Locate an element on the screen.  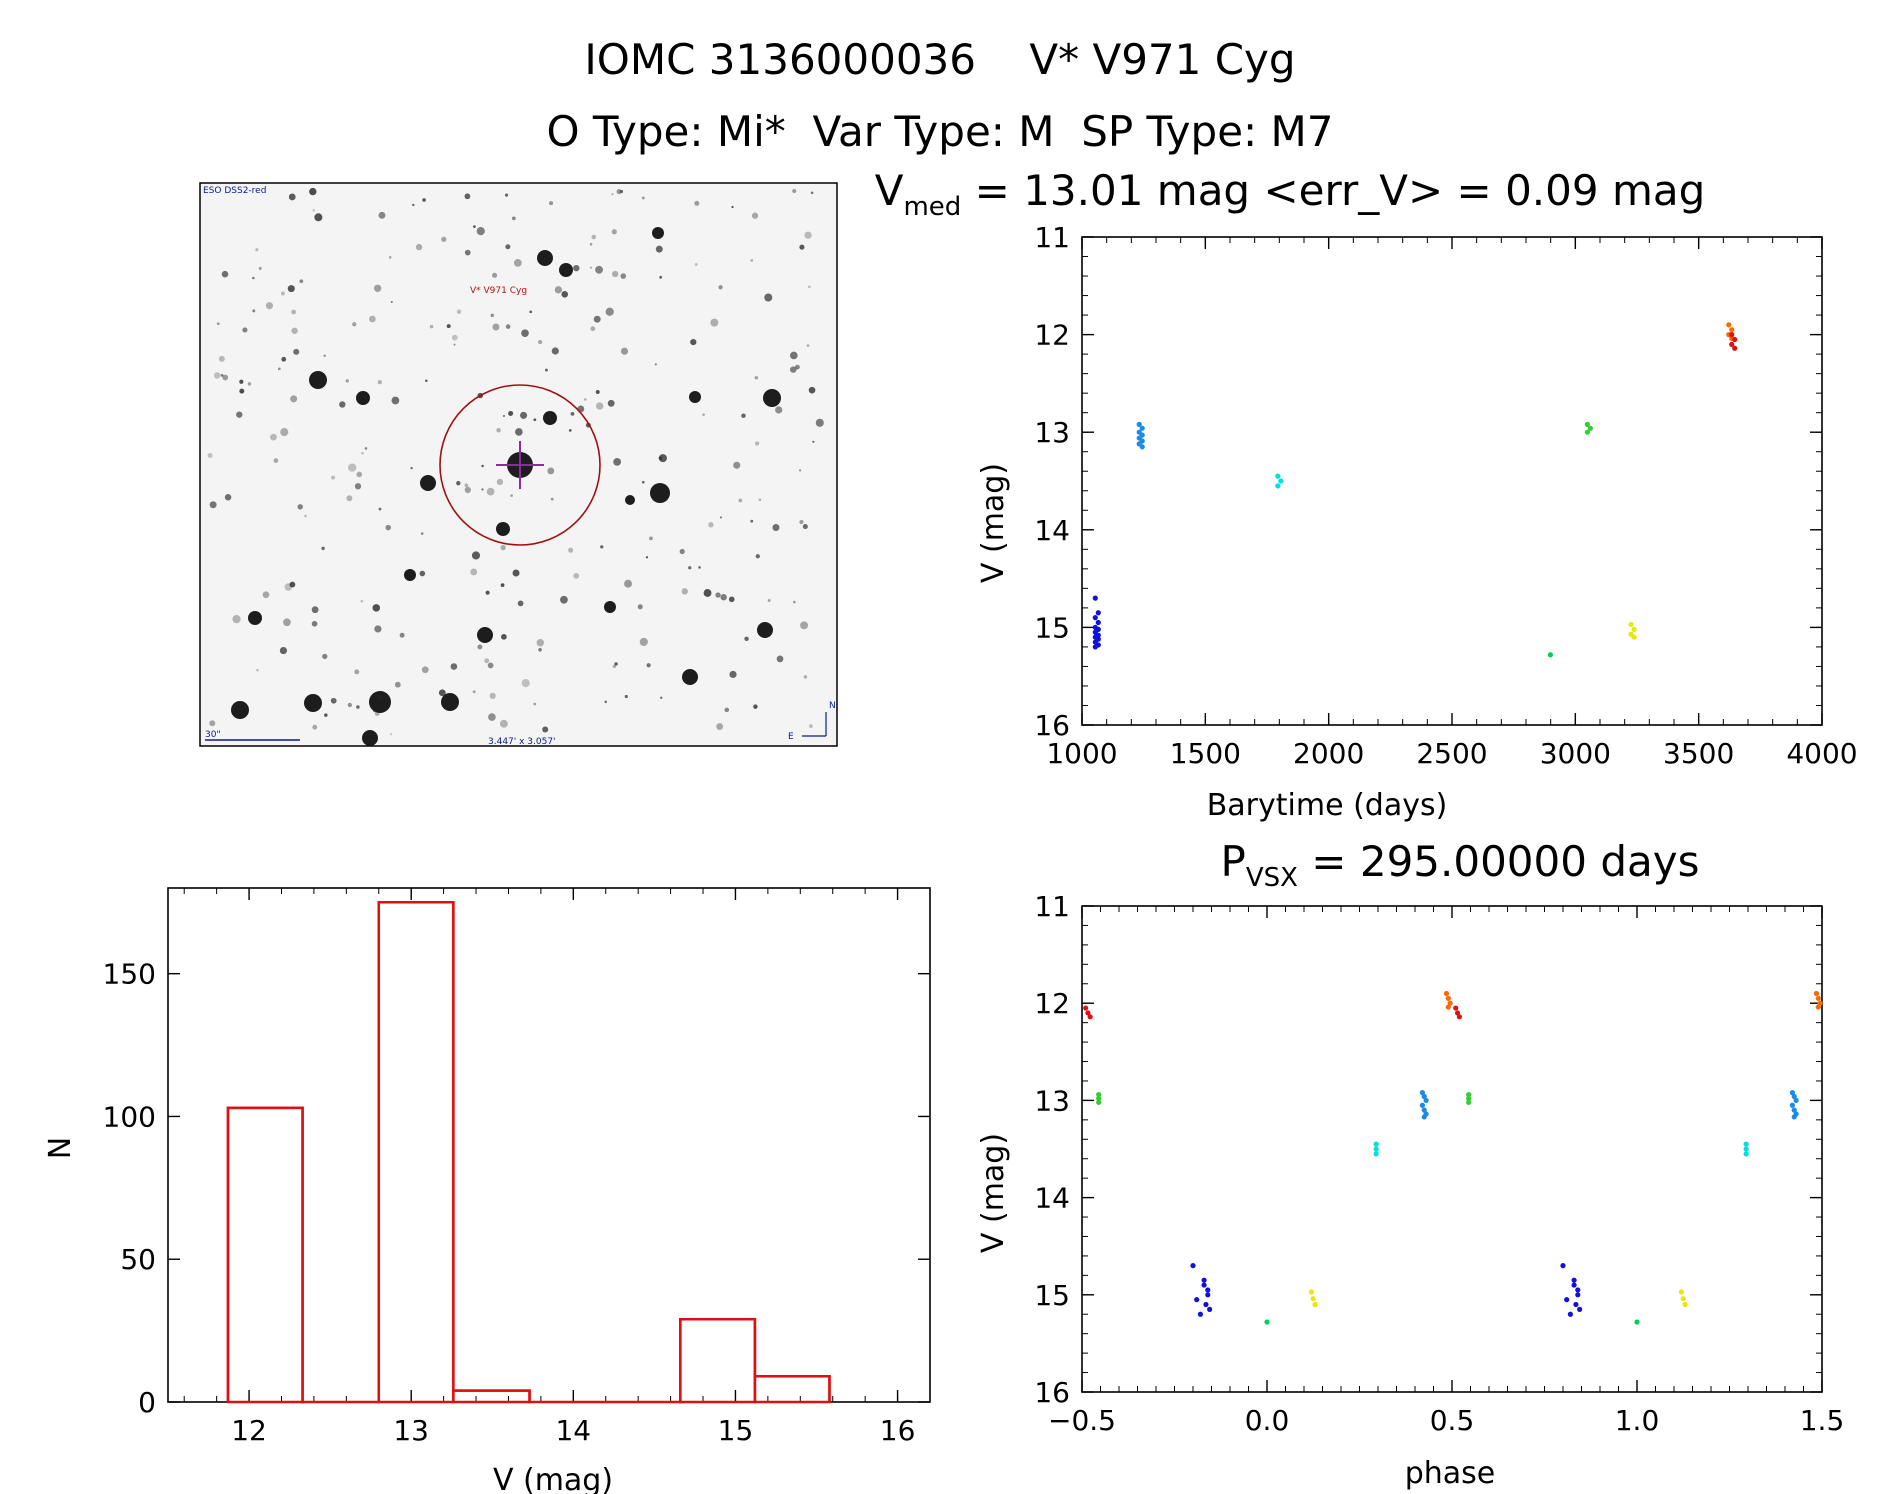
lightcurve-title-rest: = 13.01 mag <err_V> = 0.09 mag is located at coordinates (1333, 190).